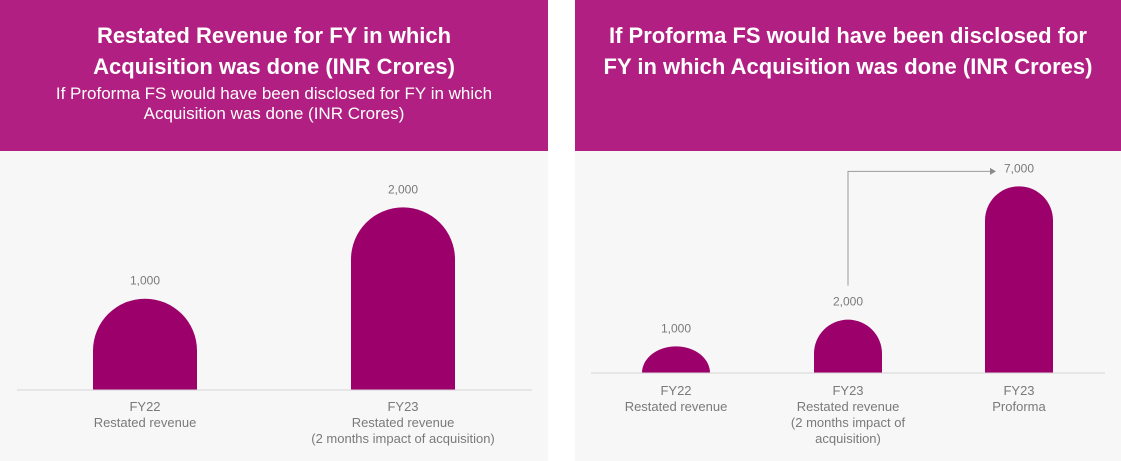 This screenshot has height=461, width=1121. I want to click on category-label-1-0: FY22 Restated revenue, so click(676, 398).